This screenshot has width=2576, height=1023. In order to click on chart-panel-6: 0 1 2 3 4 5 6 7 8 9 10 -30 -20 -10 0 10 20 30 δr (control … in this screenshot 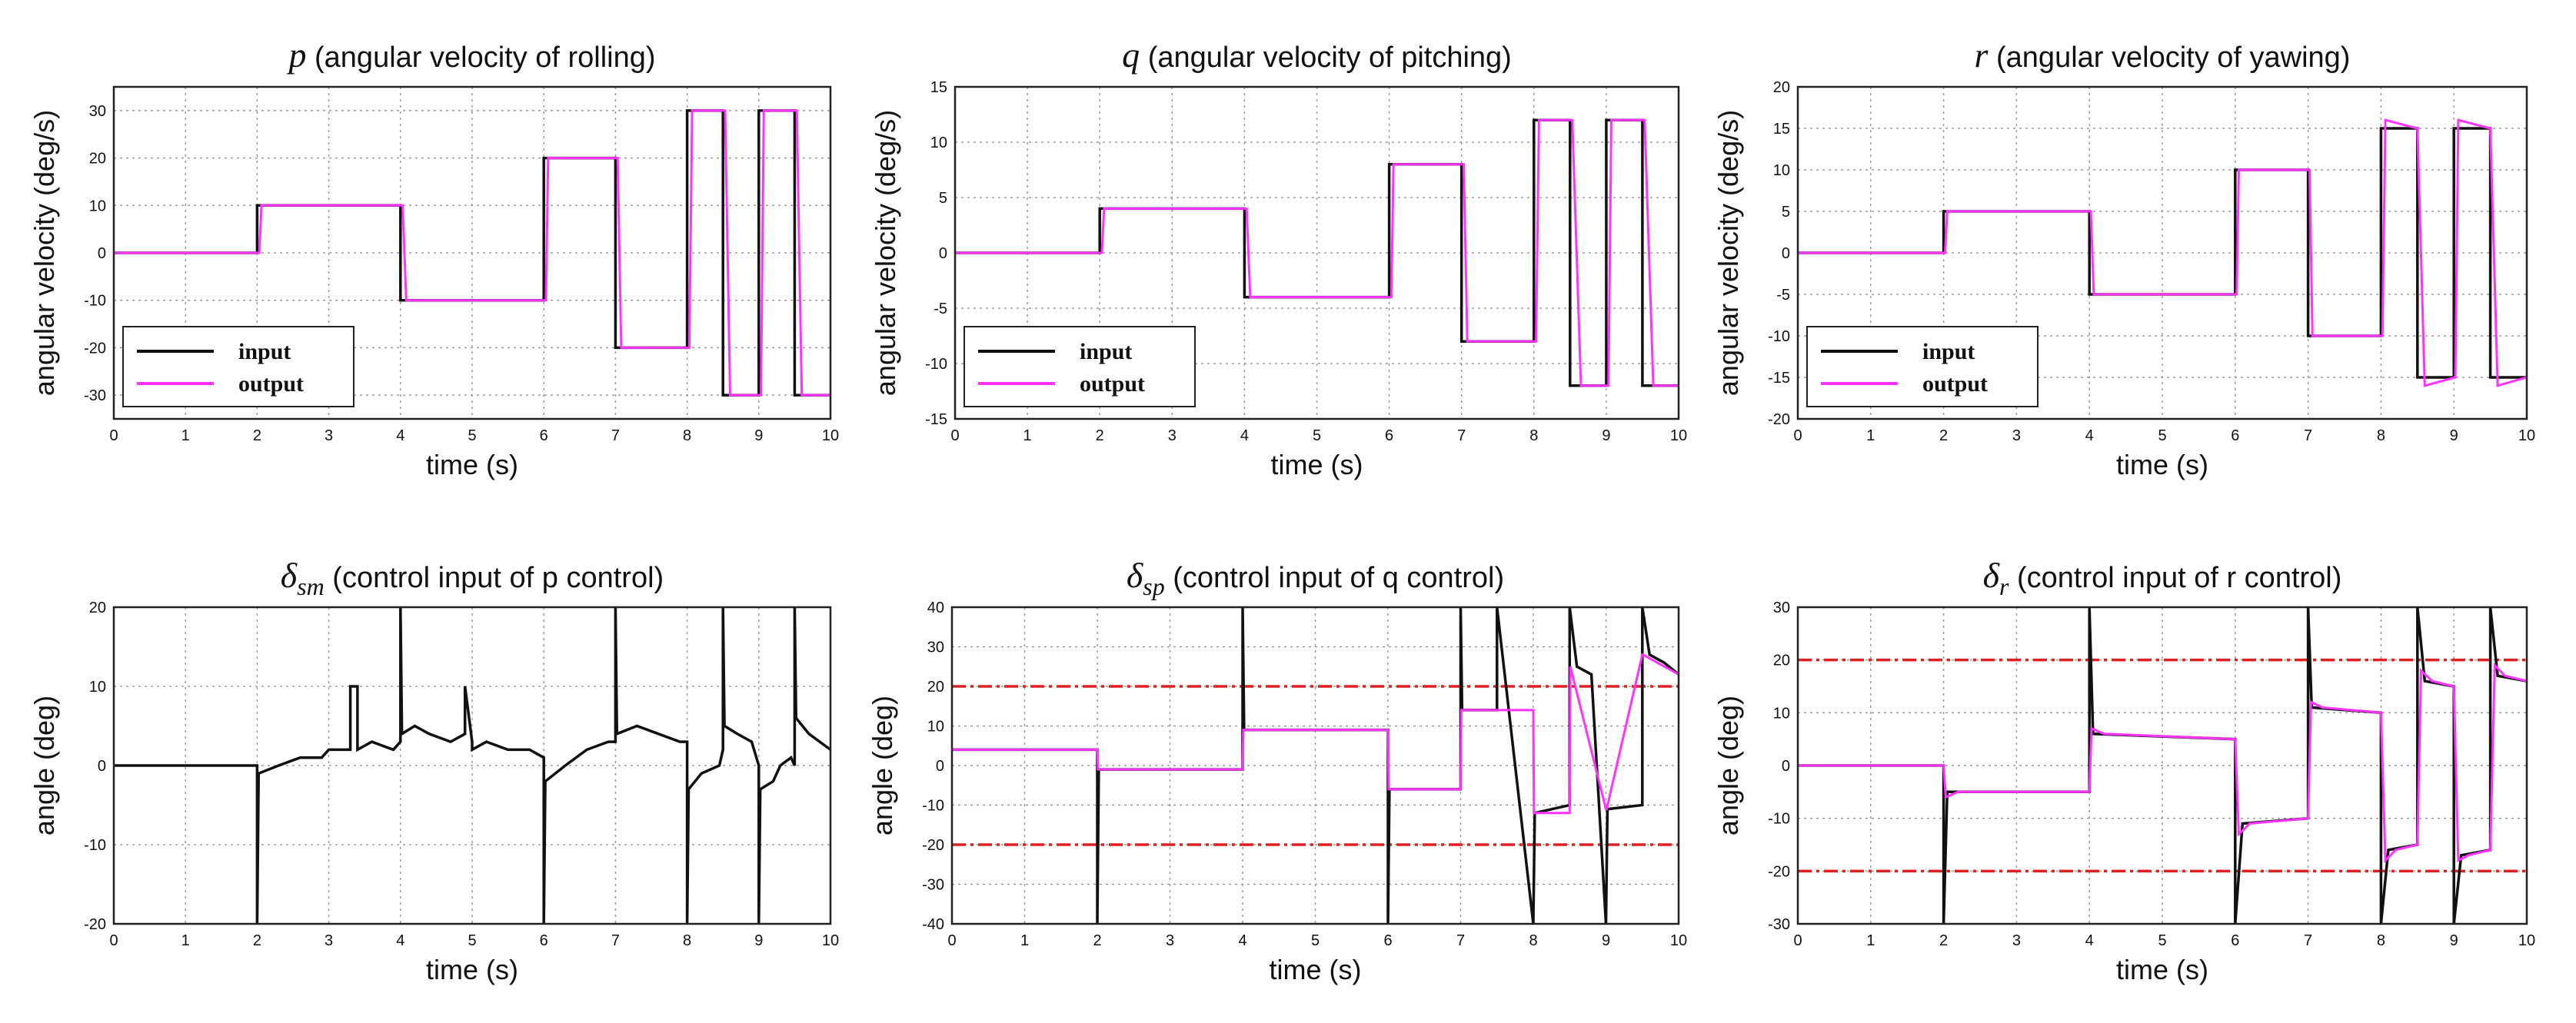, I will do `click(2123, 770)`.